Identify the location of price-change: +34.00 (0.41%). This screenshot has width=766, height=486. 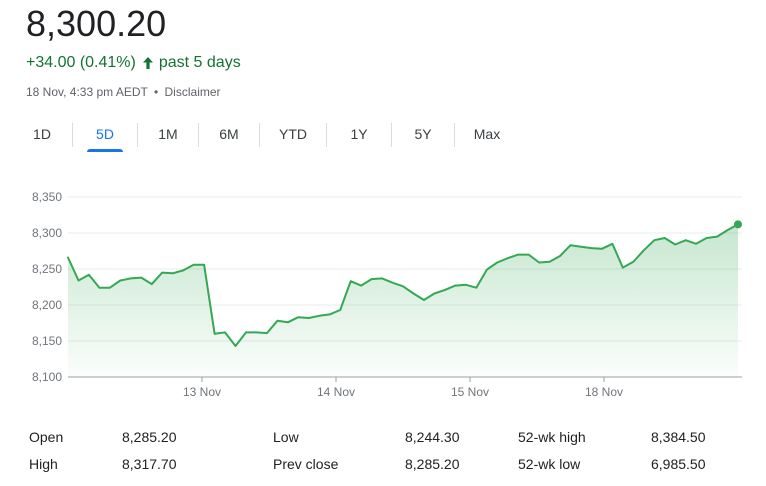
(81, 62).